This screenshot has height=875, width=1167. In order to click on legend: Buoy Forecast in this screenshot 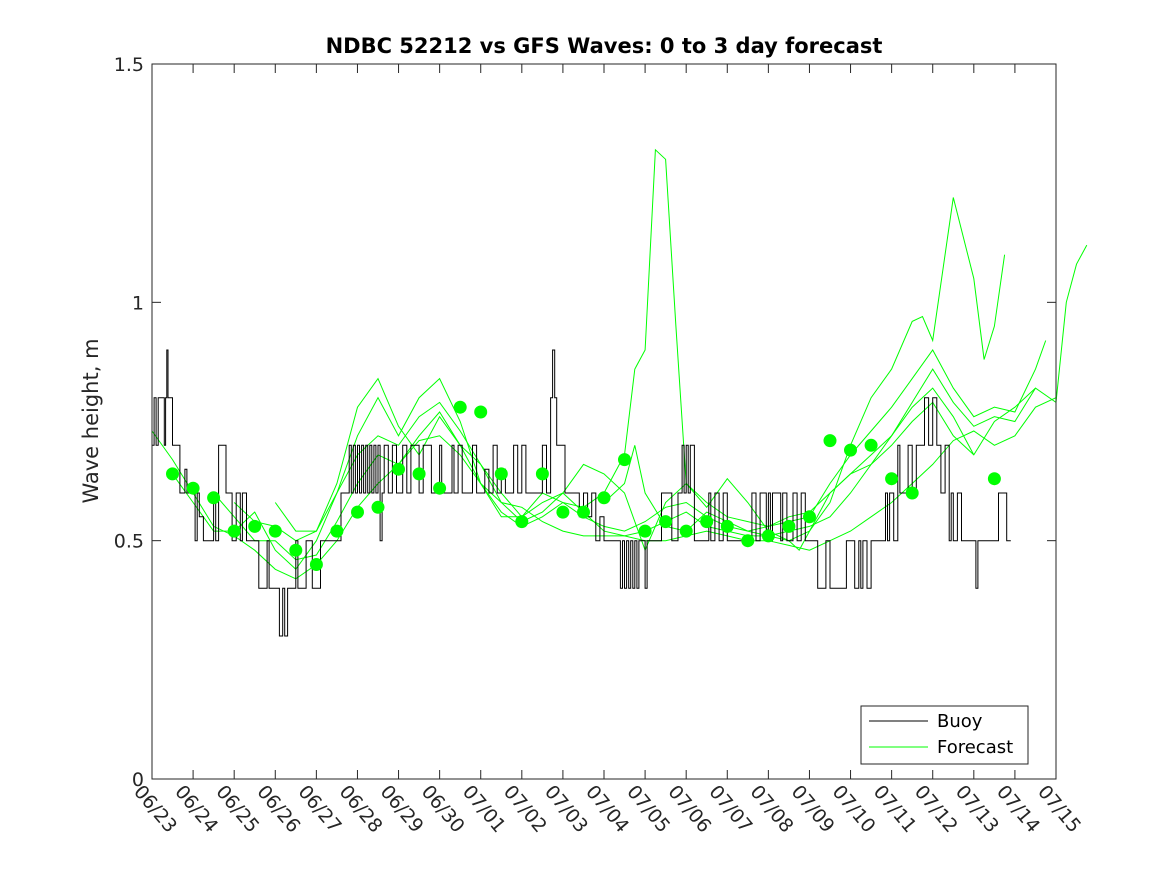, I will do `click(944, 735)`.